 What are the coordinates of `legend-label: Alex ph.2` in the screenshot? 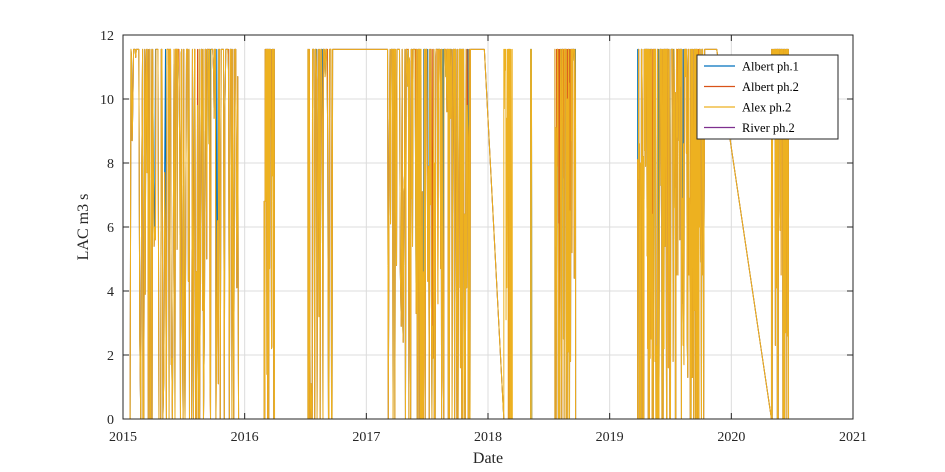 It's located at (766, 108).